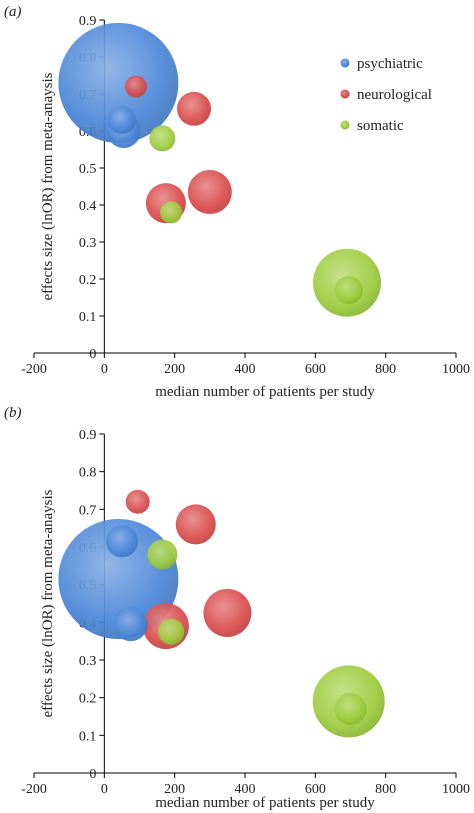 Image resolution: width=474 pixels, height=813 pixels. Describe the element at coordinates (394, 95) in the screenshot. I see `legend-label-neurological: neurological` at that location.